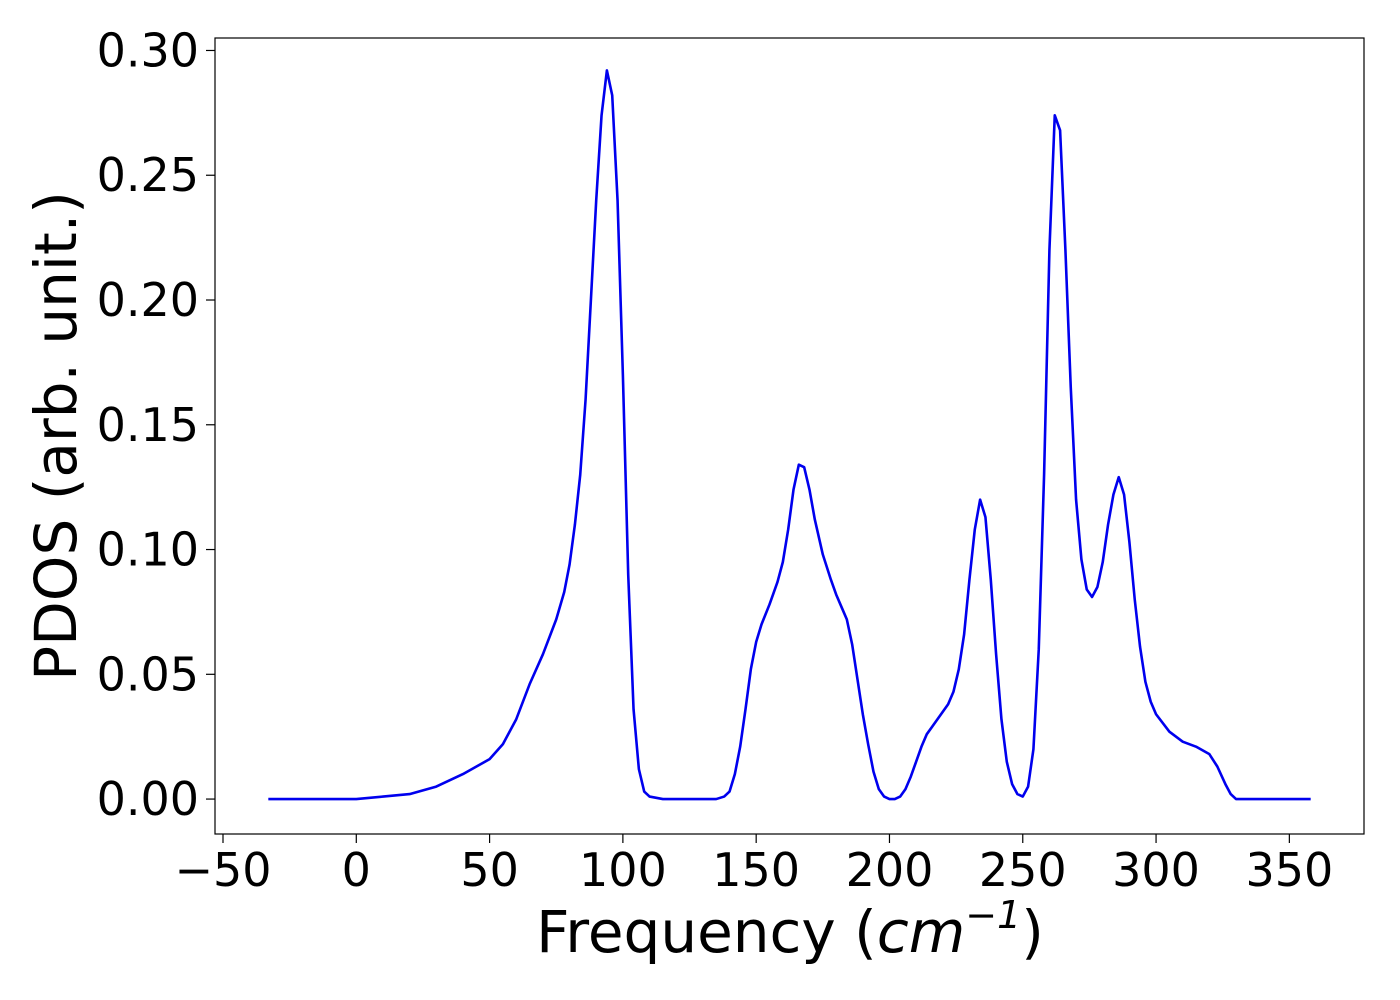  What do you see at coordinates (623, 870) in the screenshot?
I see `x-tick-label: 100` at bounding box center [623, 870].